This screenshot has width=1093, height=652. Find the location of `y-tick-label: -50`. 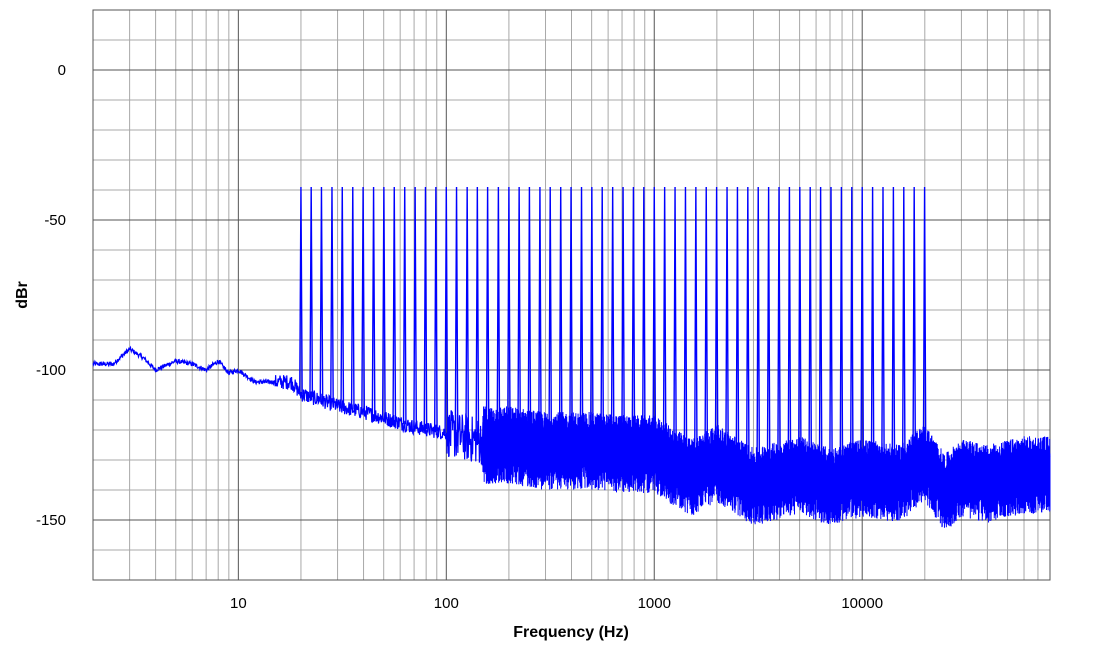

y-tick-label: -50 is located at coordinates (55, 220).